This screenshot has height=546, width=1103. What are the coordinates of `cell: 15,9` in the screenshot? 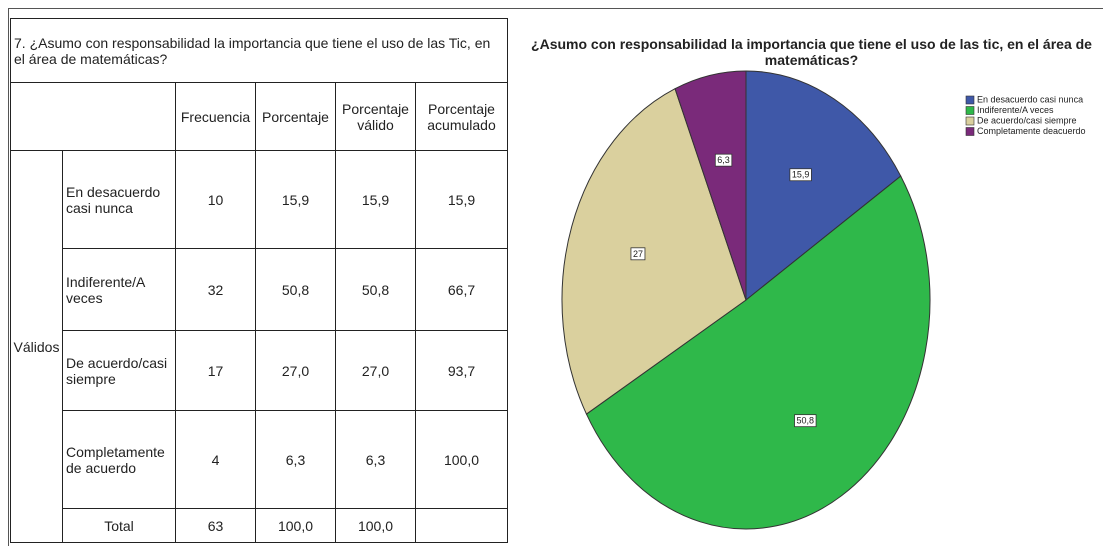 It's located at (375, 199).